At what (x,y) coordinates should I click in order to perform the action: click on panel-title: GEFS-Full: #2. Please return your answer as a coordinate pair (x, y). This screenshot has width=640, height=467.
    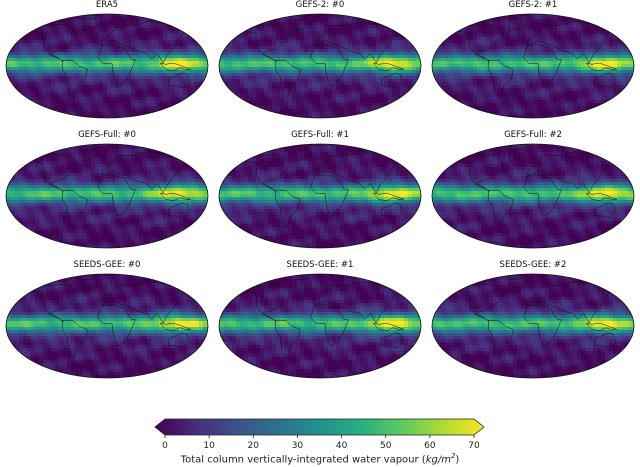
    Looking at the image, I should click on (533, 135).